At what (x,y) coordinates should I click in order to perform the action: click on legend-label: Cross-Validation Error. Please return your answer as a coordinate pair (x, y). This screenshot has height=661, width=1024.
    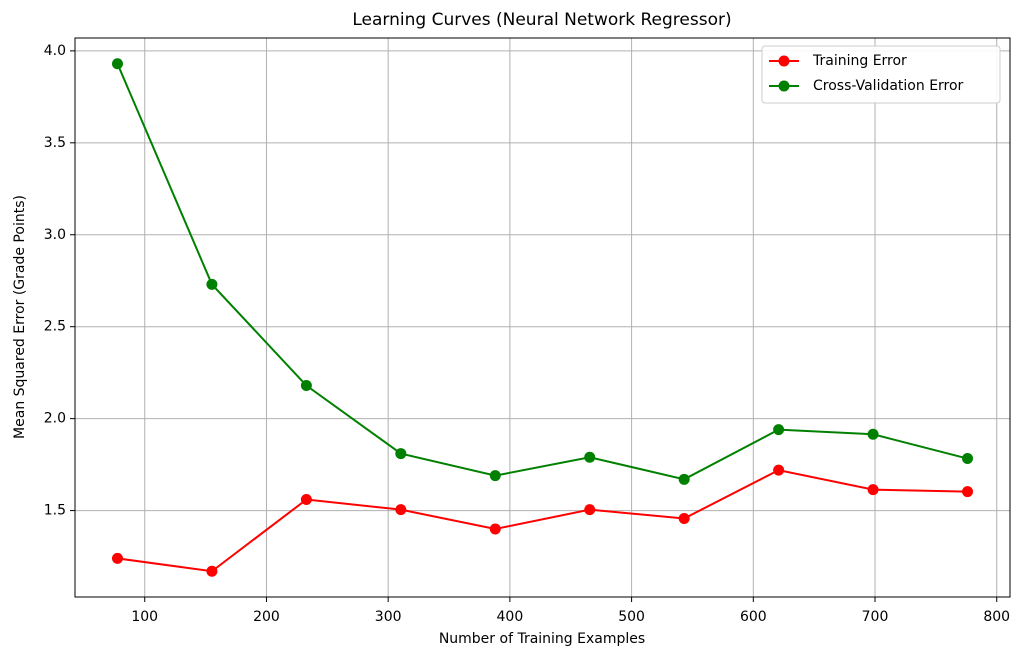
    Looking at the image, I should click on (888, 86).